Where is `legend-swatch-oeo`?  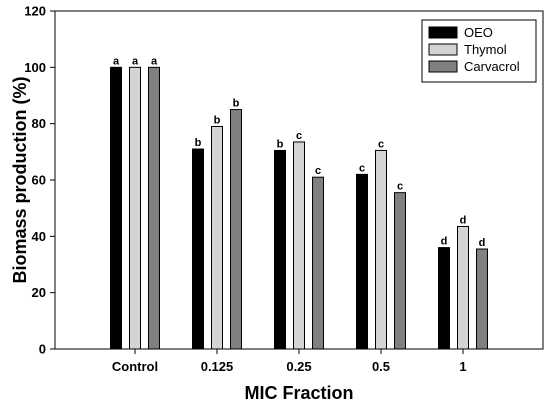
legend-swatch-oeo is located at coordinates (443, 32).